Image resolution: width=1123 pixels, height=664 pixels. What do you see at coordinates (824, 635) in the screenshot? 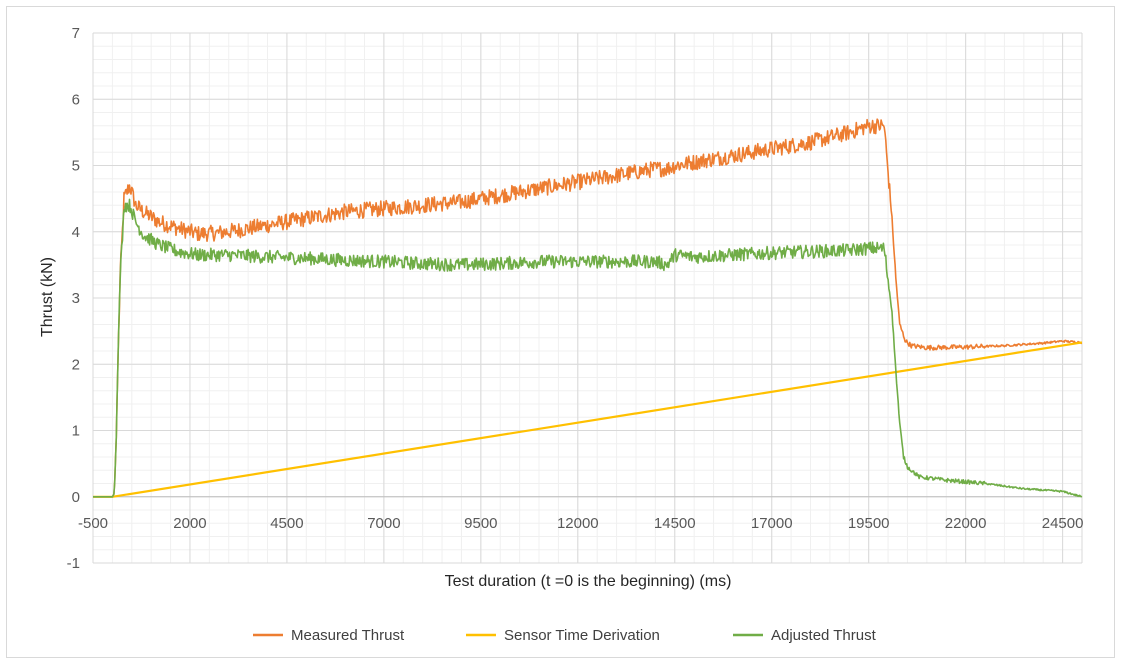
I see `legend-label: Adjusted Thrust` at bounding box center [824, 635].